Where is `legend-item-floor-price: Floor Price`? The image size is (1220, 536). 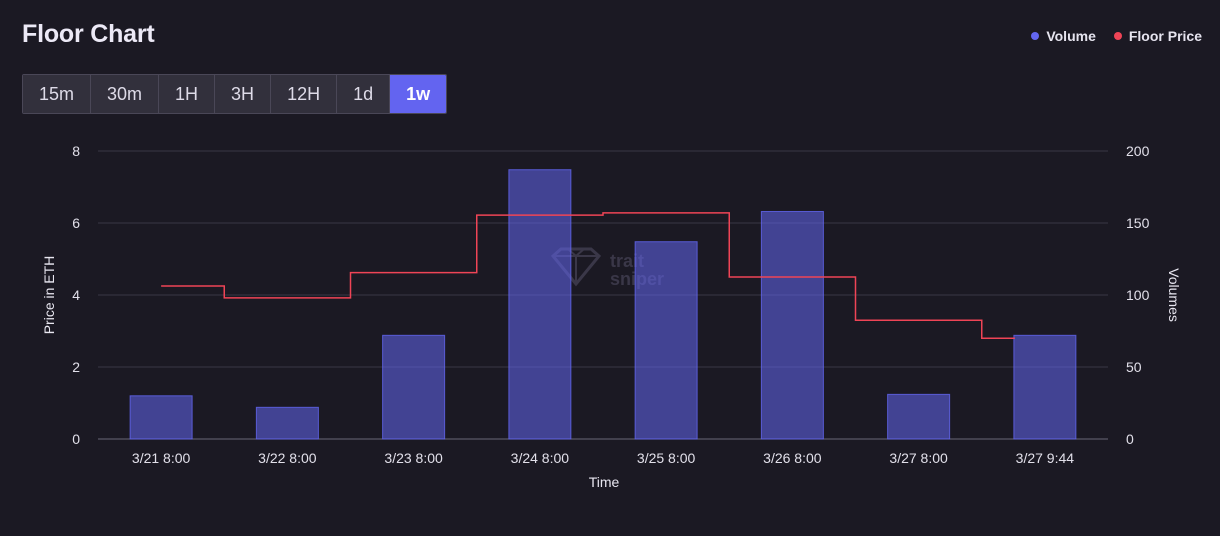 legend-item-floor-price: Floor Price is located at coordinates (1157, 36).